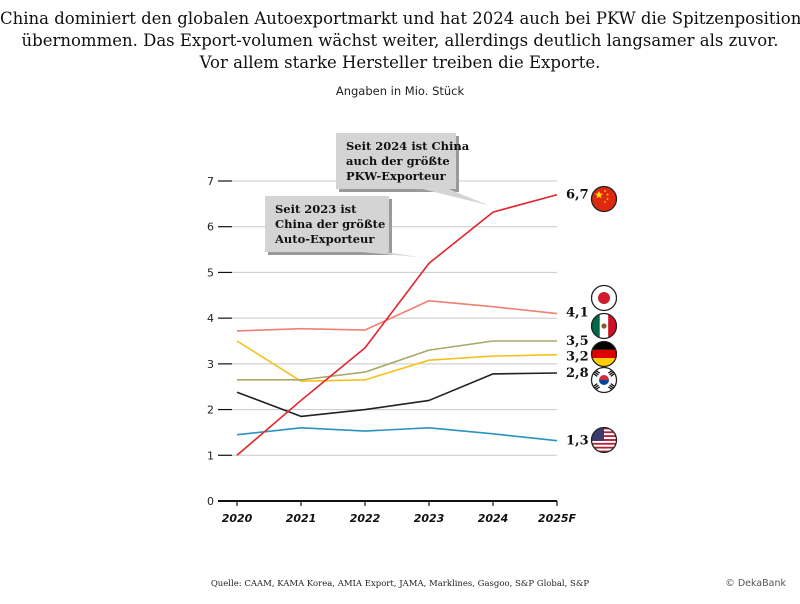 This screenshot has width=800, height=604. I want to click on mexico-flag, so click(604, 326).